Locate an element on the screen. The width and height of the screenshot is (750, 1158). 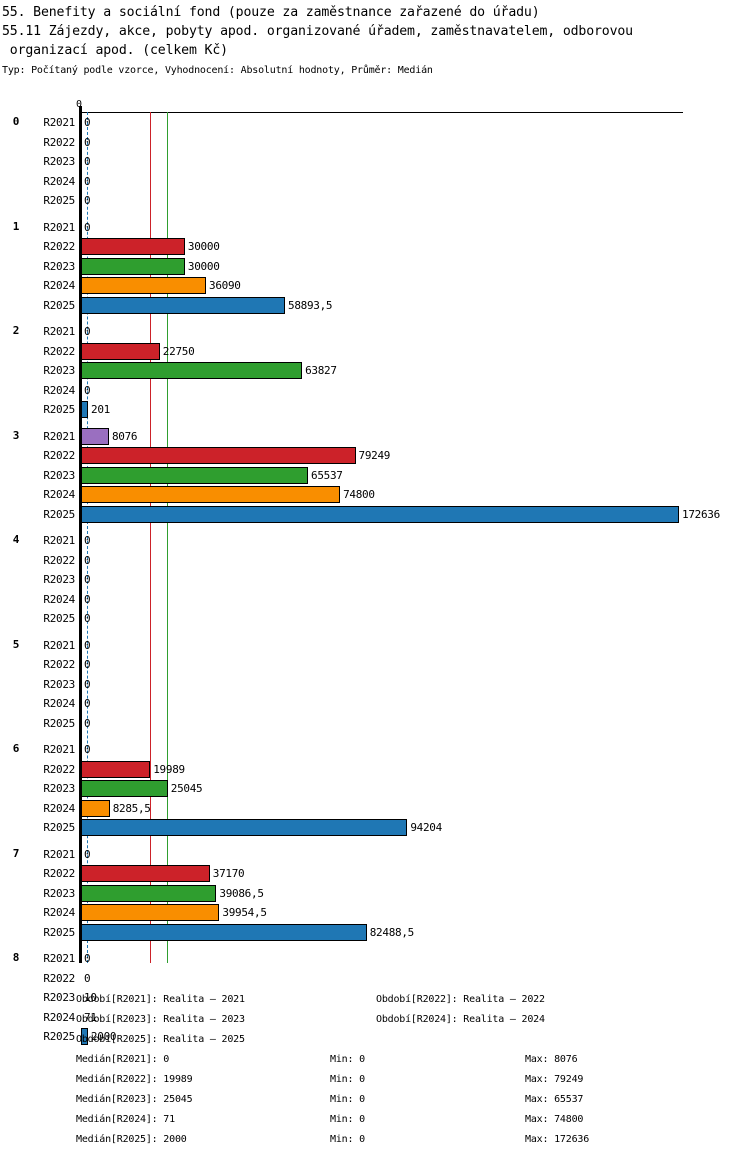
chart-row: R2025 94204 is located at coordinates (375, 828).